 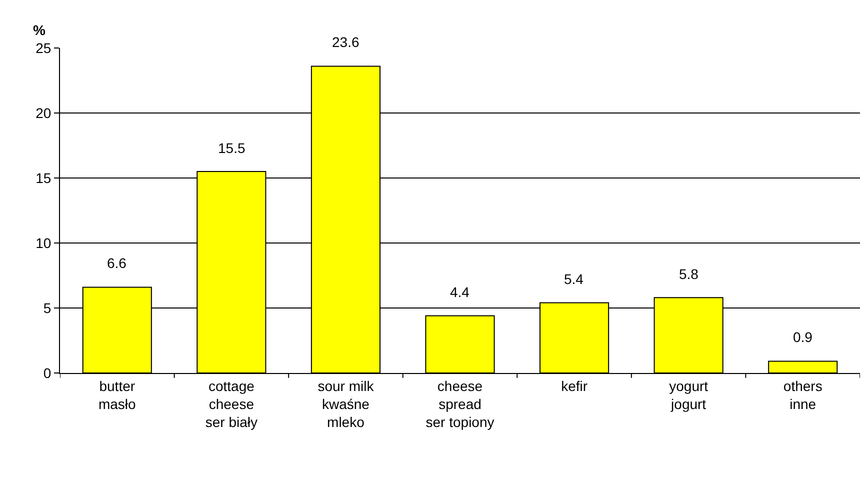 What do you see at coordinates (44, 178) in the screenshot?
I see `y-tick-label: 15` at bounding box center [44, 178].